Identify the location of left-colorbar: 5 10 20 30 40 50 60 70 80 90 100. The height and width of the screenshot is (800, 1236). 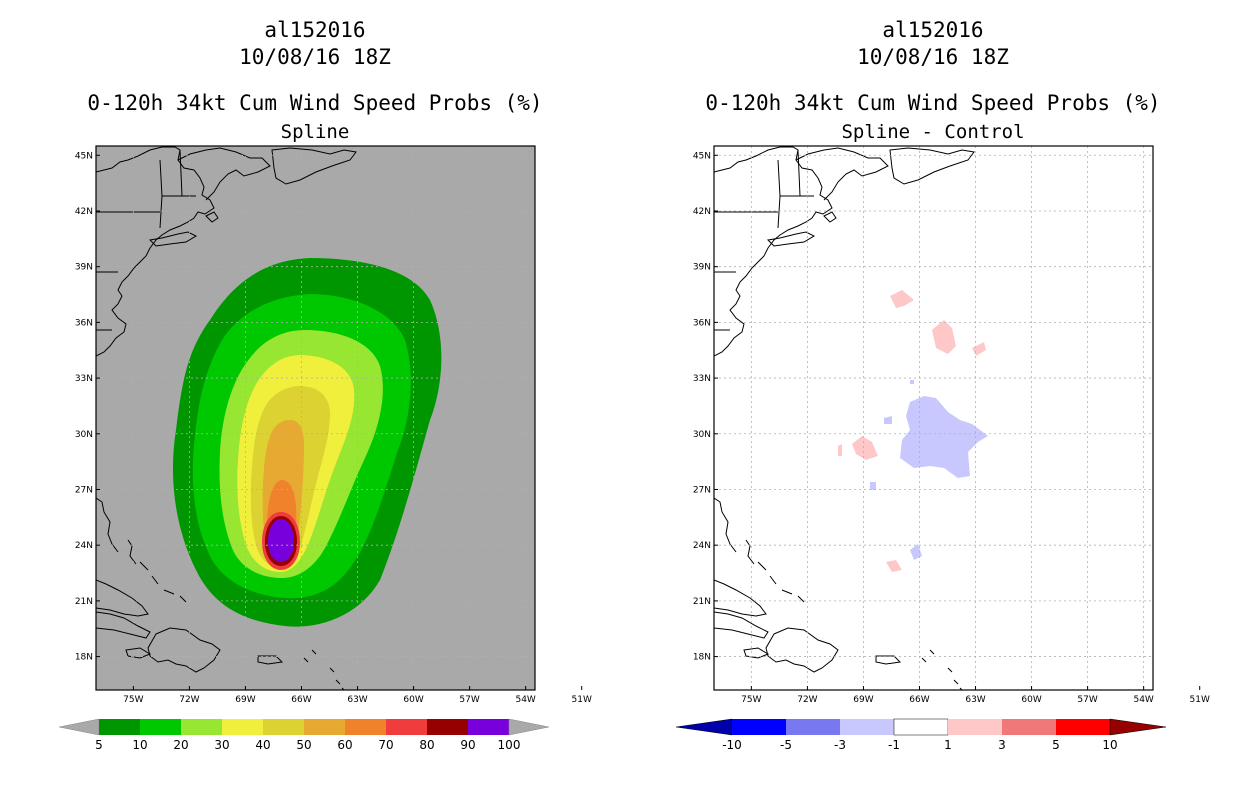
(304, 735).